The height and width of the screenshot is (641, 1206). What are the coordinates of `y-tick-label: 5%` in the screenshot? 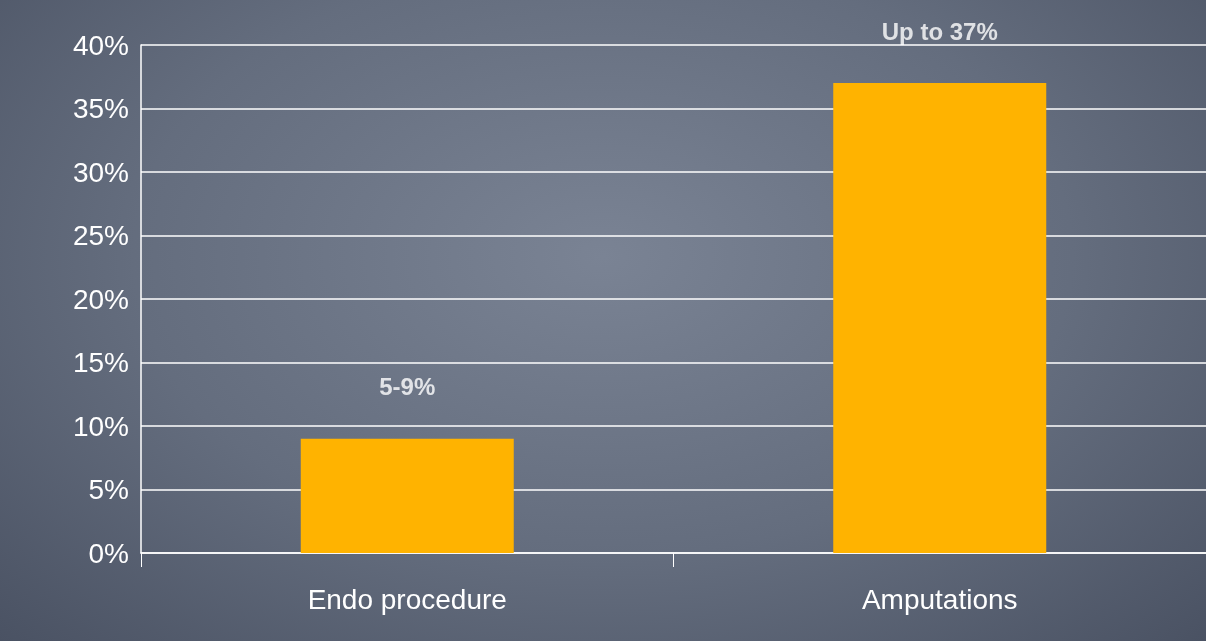 It's located at (108, 489).